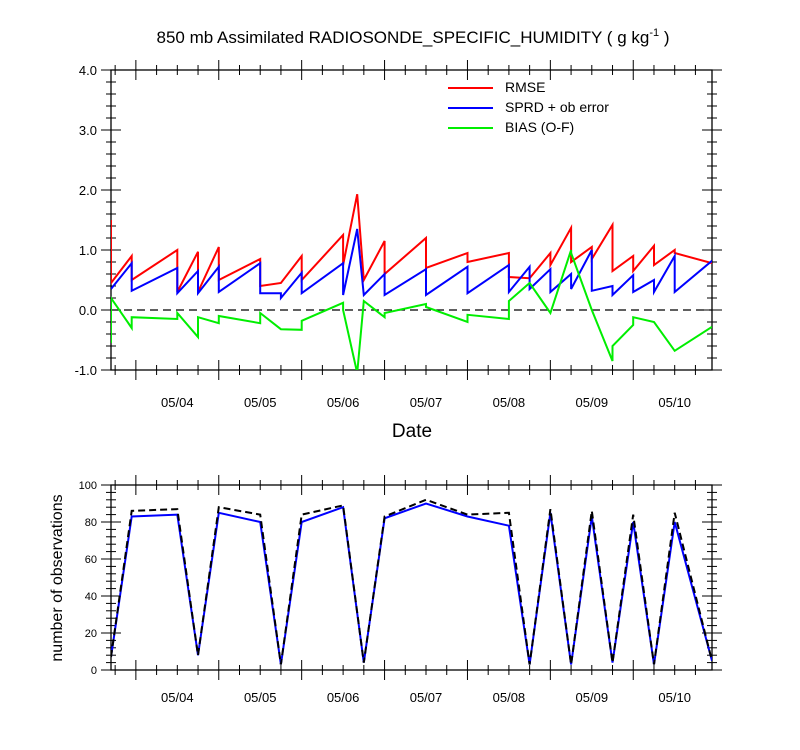 The image size is (800, 750). What do you see at coordinates (88, 250) in the screenshot?
I see `y-tick-label: 1.0` at bounding box center [88, 250].